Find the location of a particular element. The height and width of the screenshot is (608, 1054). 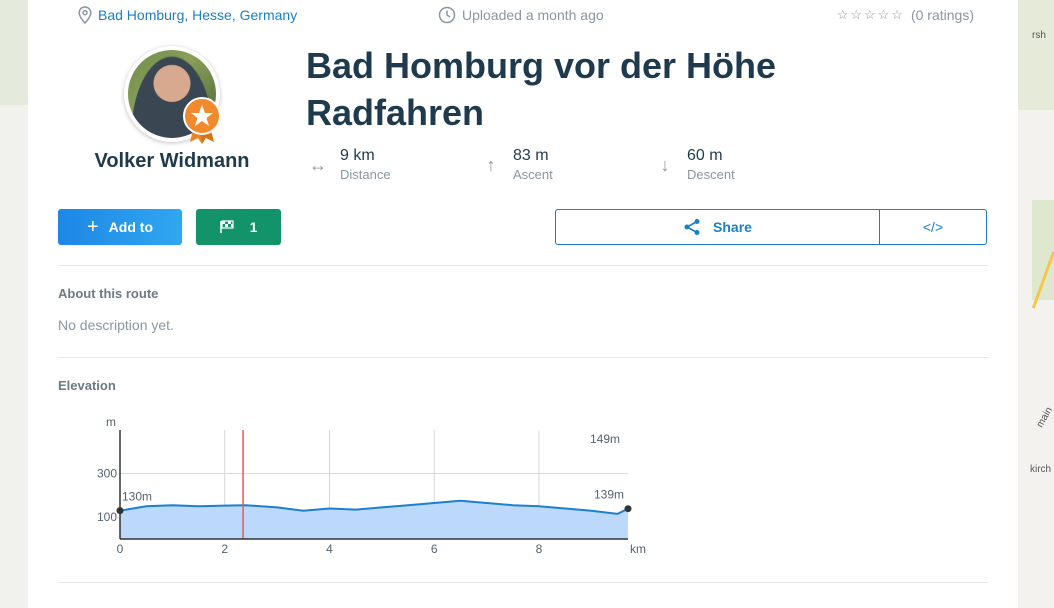

max-elevation-label: 149m is located at coordinates (605, 439).